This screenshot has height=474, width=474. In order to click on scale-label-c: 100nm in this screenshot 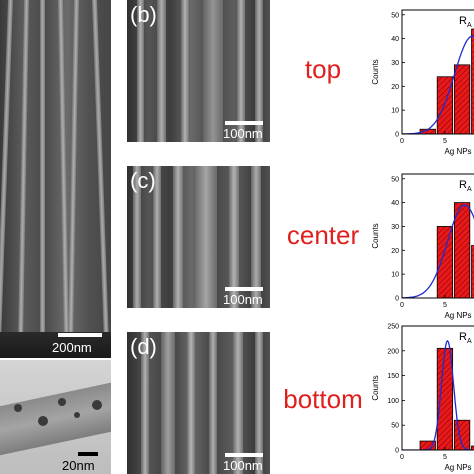, I will do `click(243, 299)`.